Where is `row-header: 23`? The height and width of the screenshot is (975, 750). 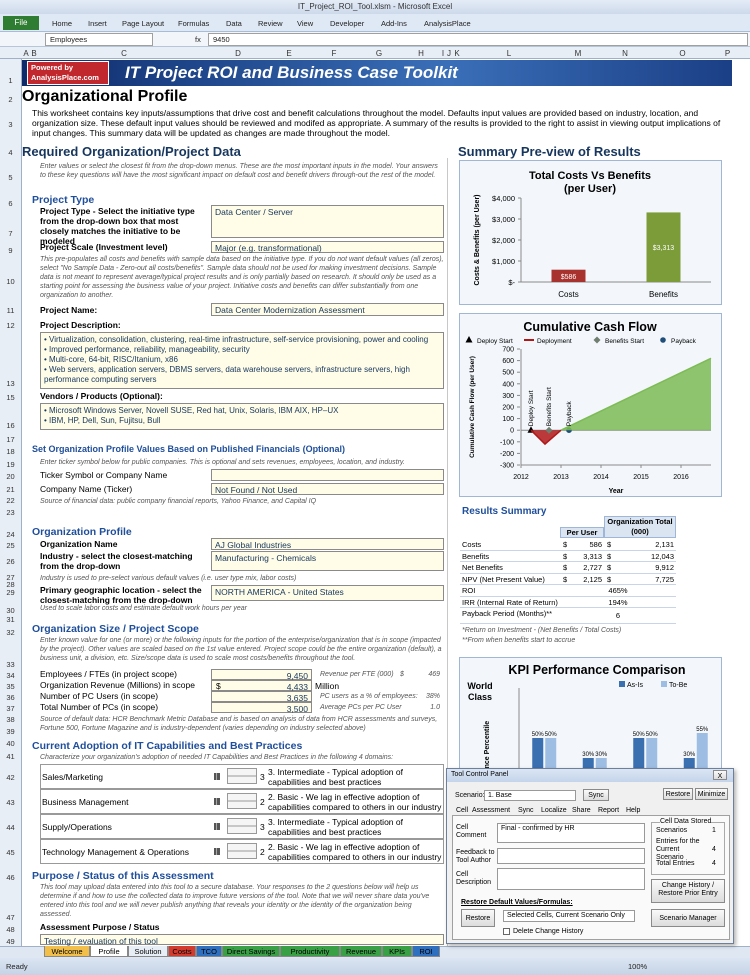 row-header: 23 is located at coordinates (10, 512).